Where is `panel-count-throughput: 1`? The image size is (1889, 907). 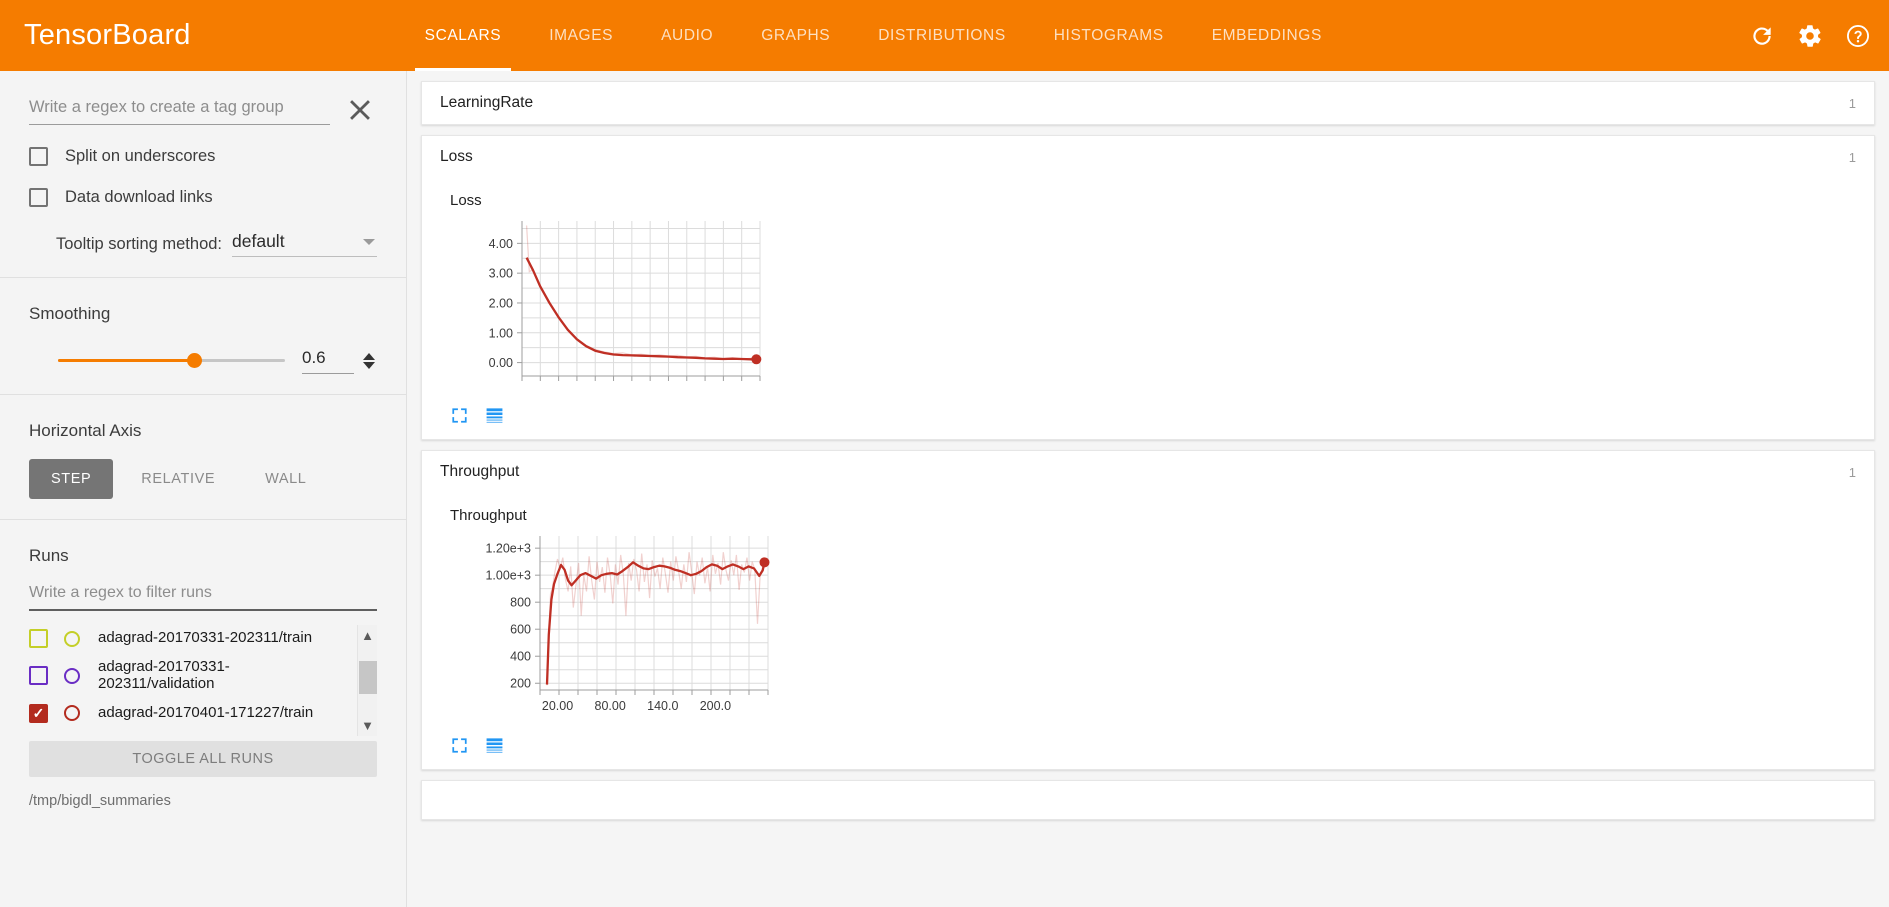
panel-count-throughput: 1 is located at coordinates (1852, 472).